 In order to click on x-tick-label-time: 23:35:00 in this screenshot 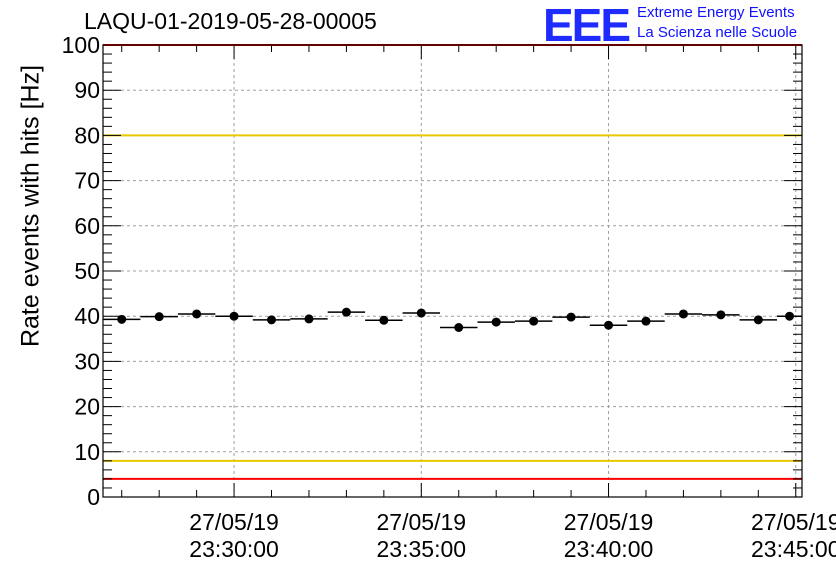, I will do `click(422, 549)`.